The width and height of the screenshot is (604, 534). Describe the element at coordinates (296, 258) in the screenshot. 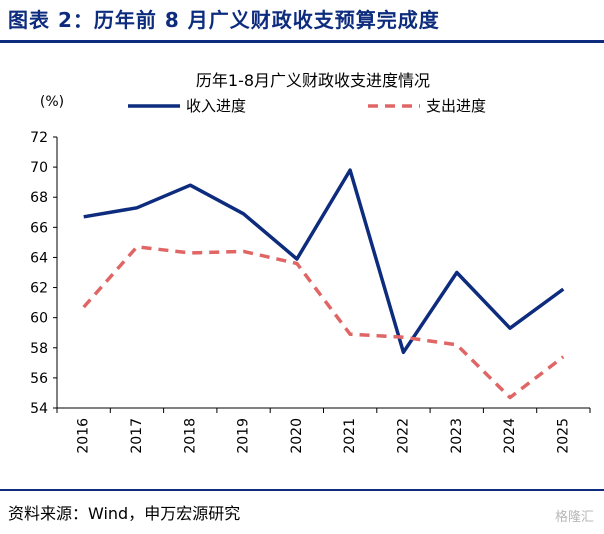

I see `data-point: 2020: 63.9` at that location.